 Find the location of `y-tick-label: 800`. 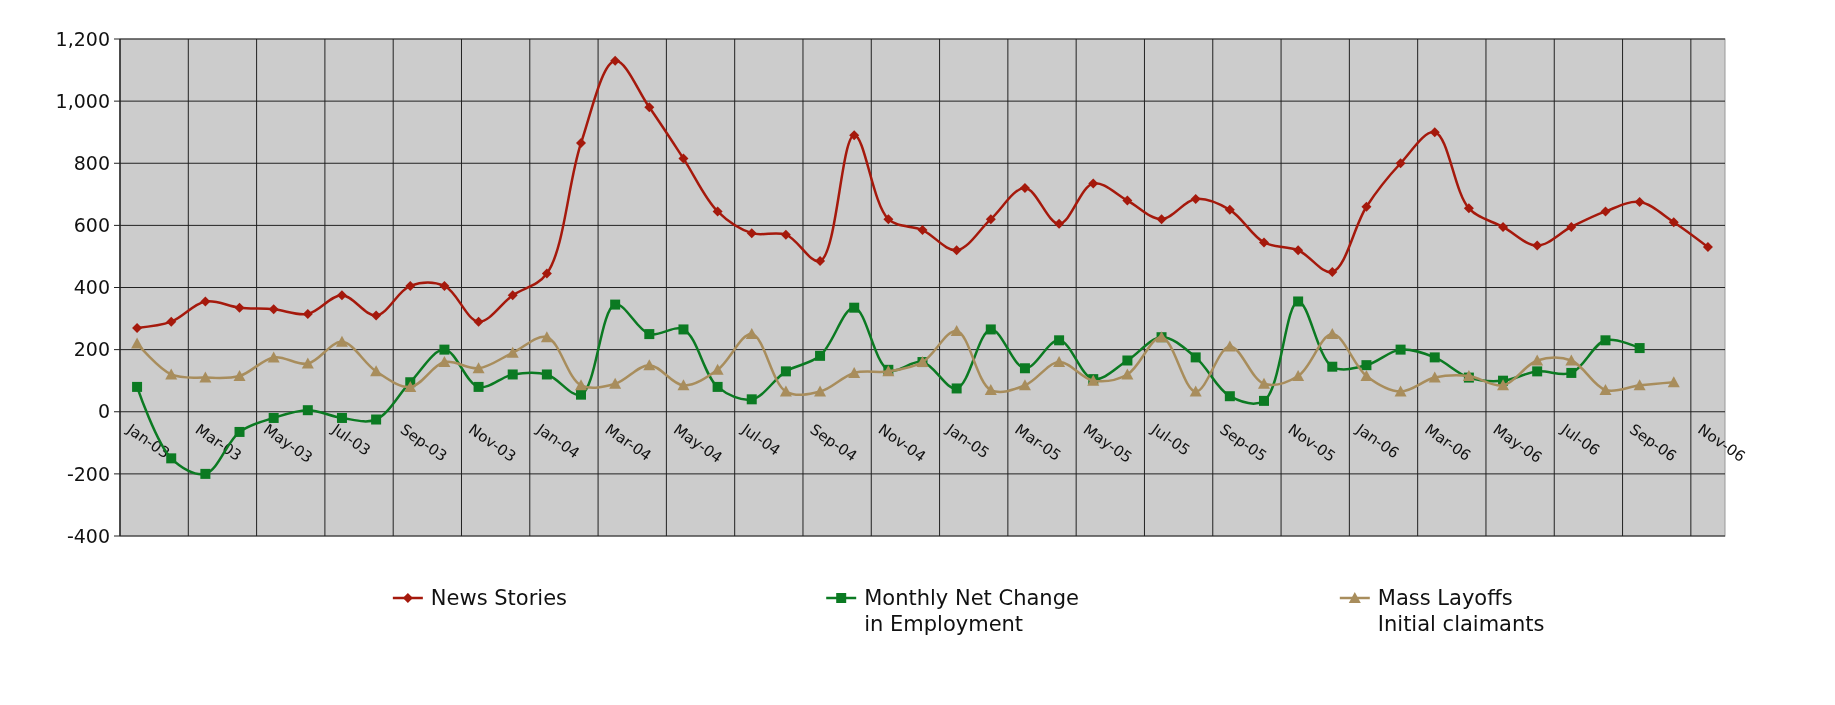

y-tick-label: 800 is located at coordinates (91, 162).